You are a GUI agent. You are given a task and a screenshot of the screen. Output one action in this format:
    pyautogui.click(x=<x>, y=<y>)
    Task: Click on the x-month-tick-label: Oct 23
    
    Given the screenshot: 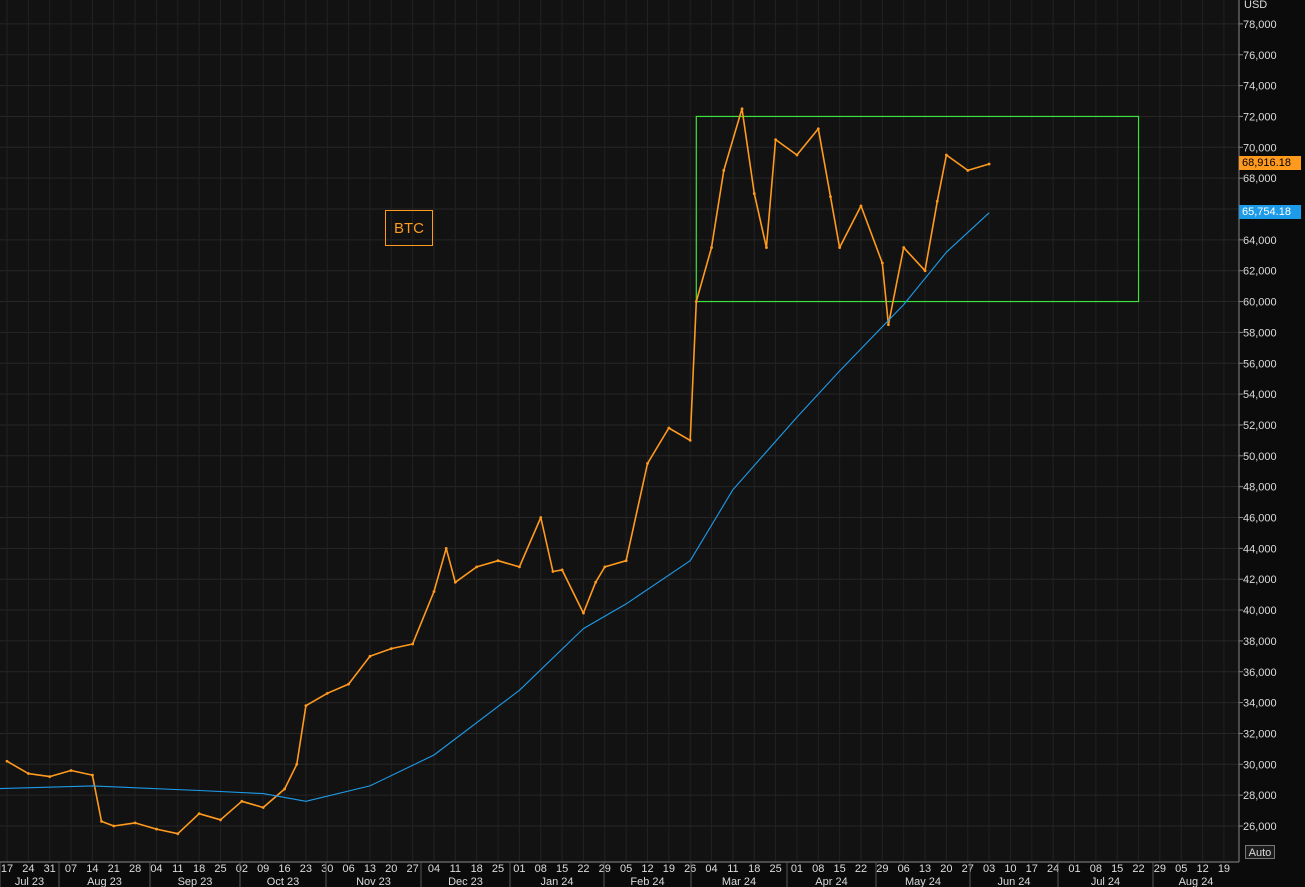 What is the action you would take?
    pyautogui.click(x=283, y=881)
    